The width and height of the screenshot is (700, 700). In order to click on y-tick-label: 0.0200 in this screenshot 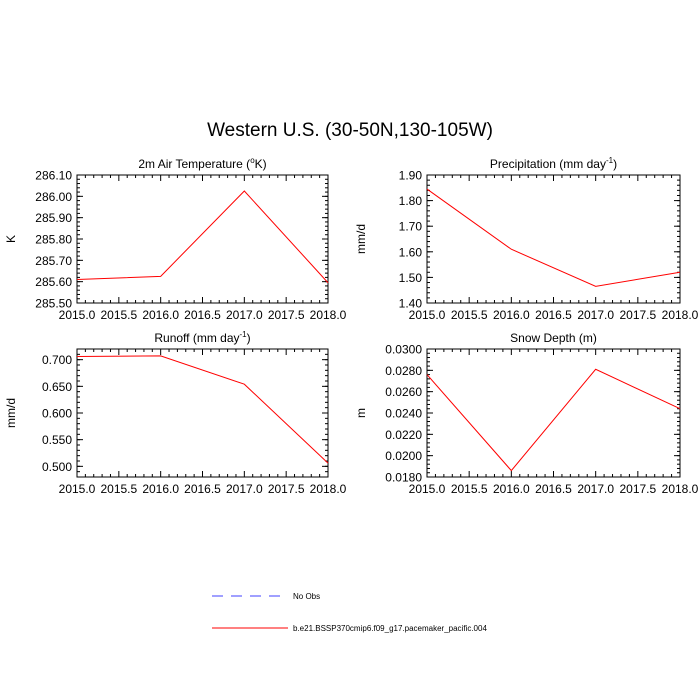, I will do `click(403, 456)`.